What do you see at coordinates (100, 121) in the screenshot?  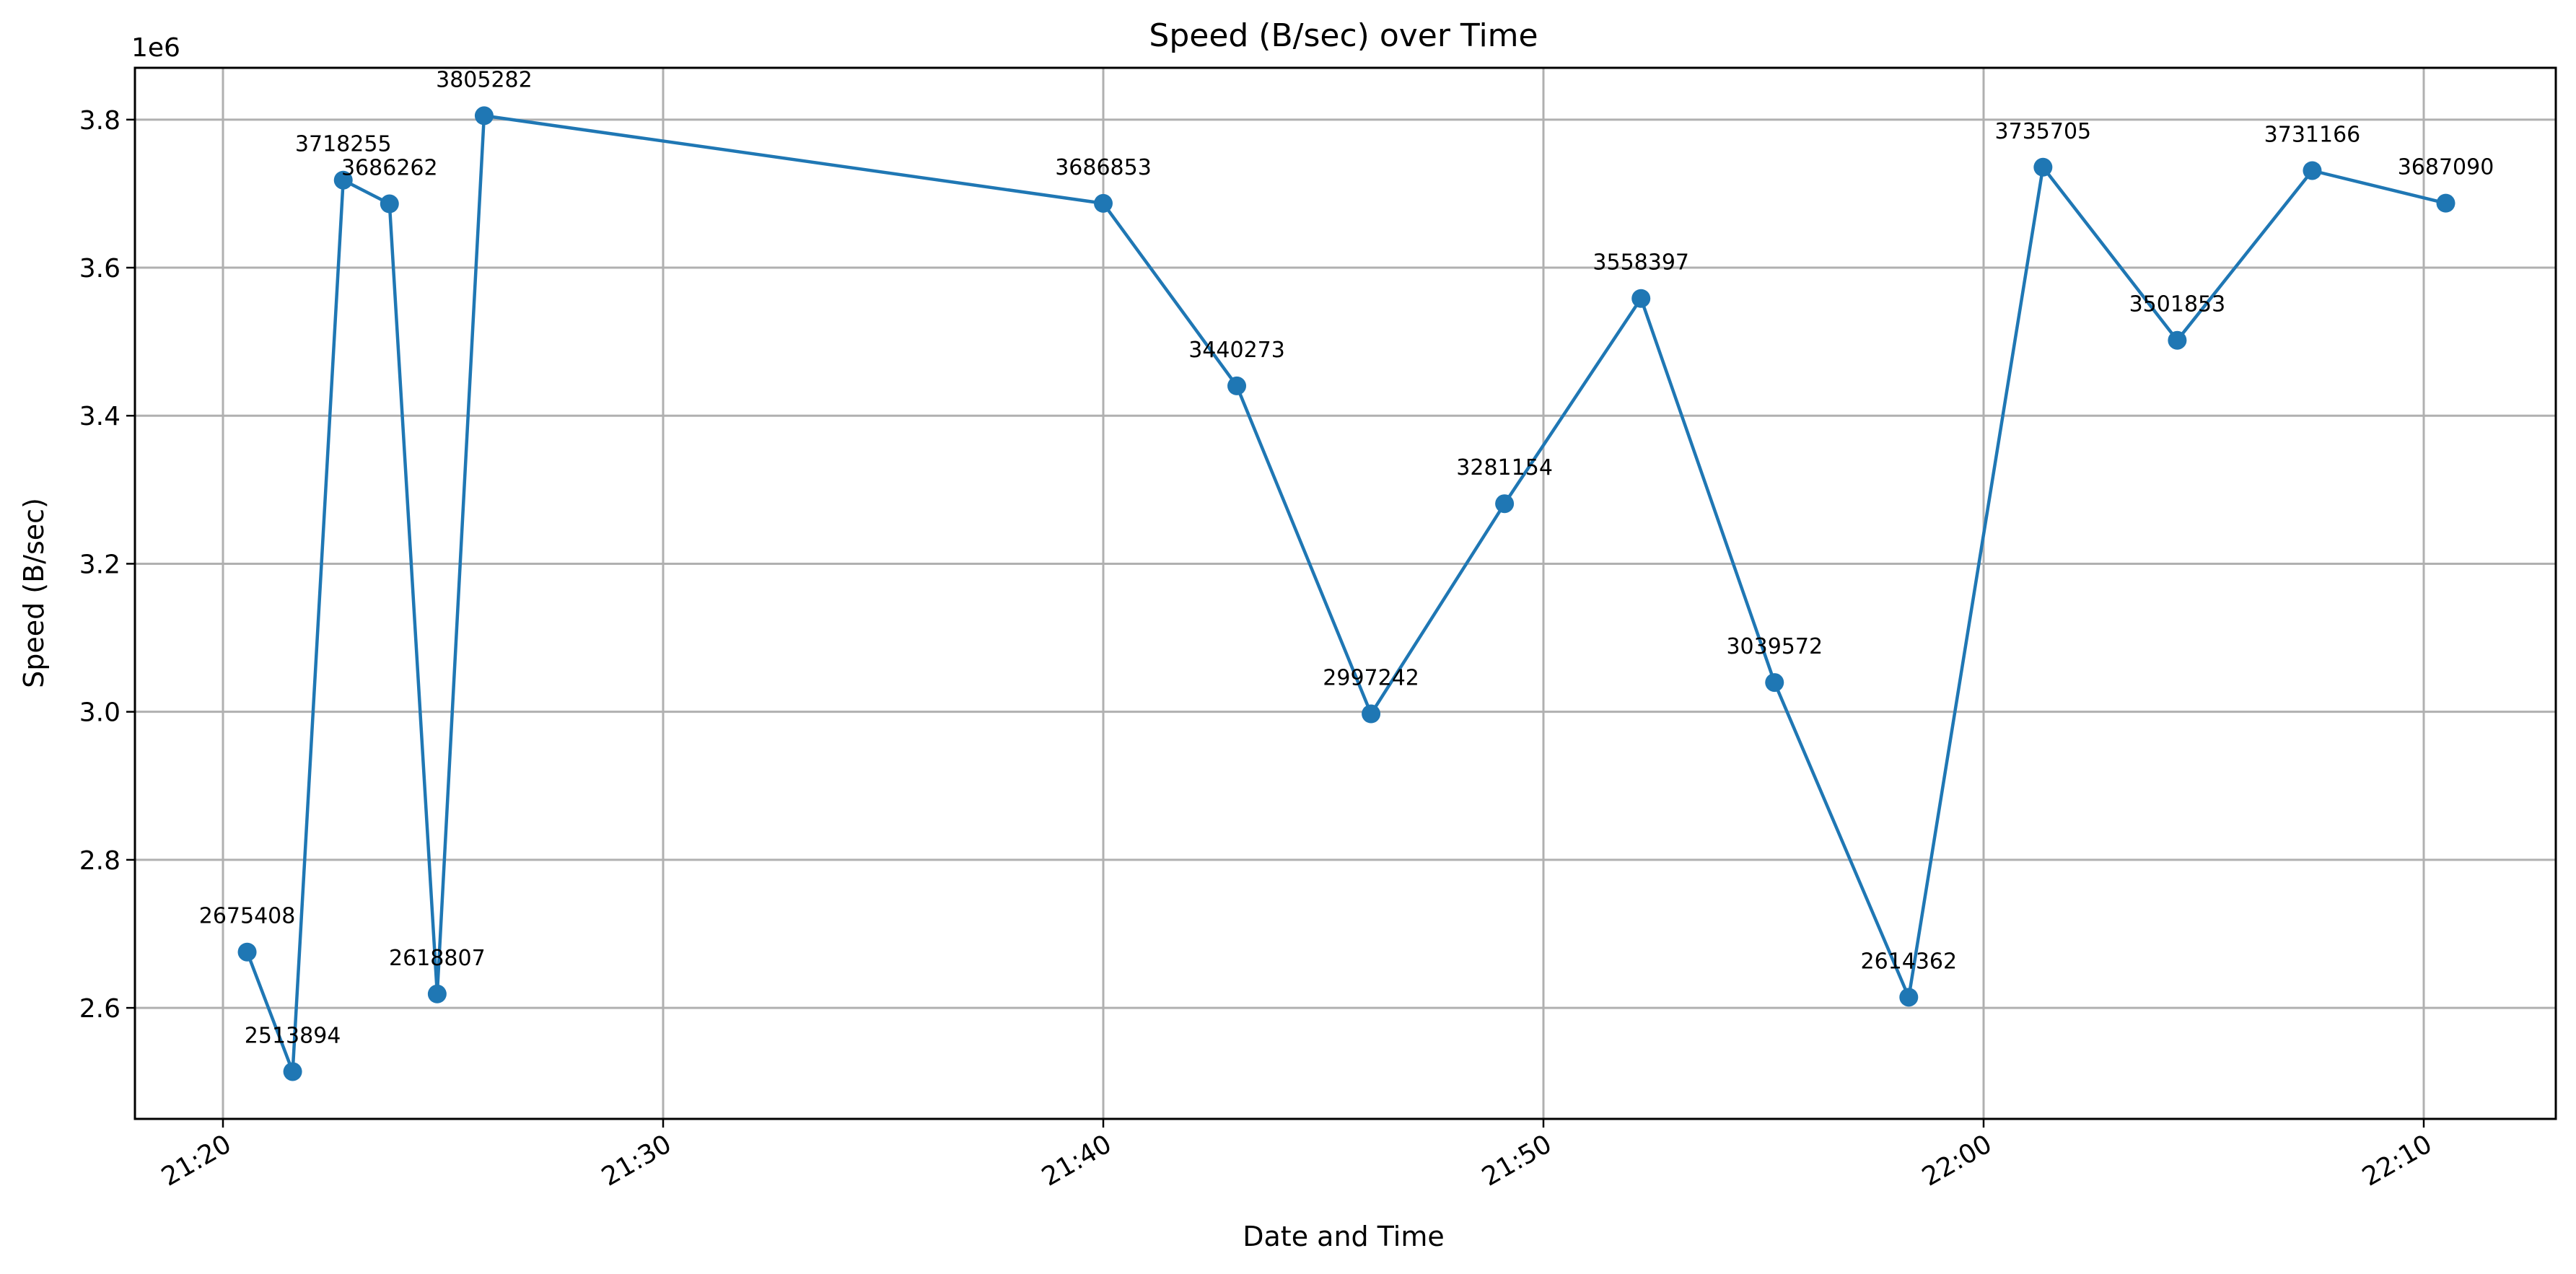 I see `y-tick-label: 3.8` at bounding box center [100, 121].